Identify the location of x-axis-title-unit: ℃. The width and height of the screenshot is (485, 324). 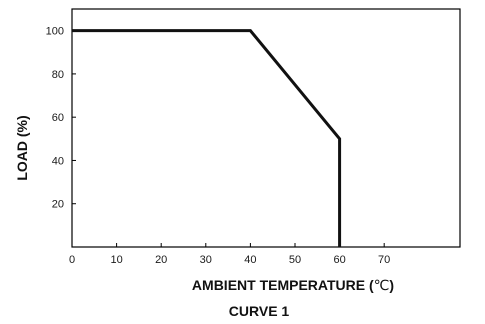
(382, 286).